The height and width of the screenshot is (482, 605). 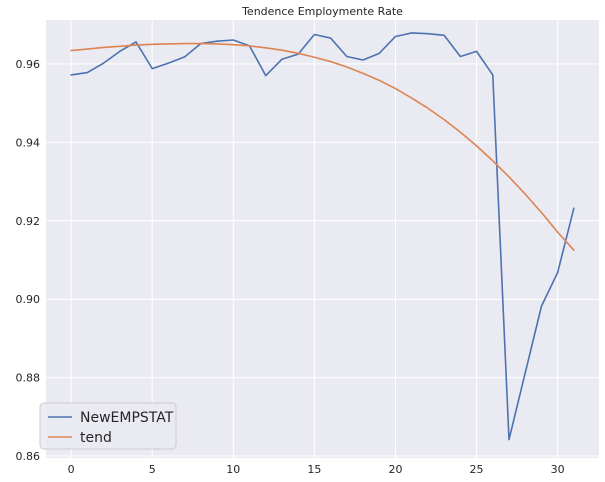 What do you see at coordinates (96, 438) in the screenshot?
I see `legend-label: tend` at bounding box center [96, 438].